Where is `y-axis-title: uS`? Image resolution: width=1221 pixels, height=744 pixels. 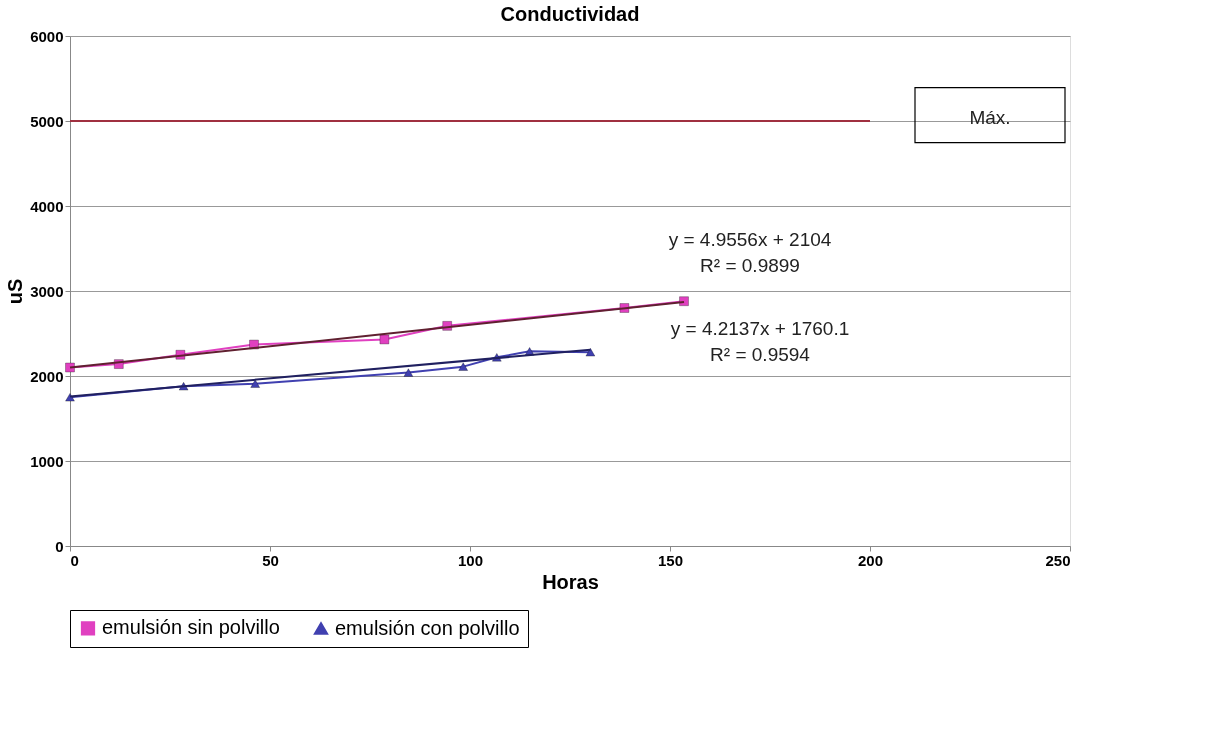
y-axis-title: uS is located at coordinates (15, 291).